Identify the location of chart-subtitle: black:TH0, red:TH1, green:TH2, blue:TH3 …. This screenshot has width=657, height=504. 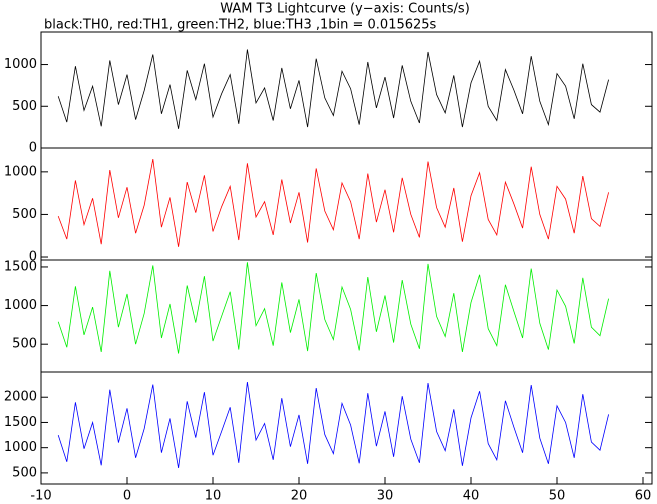
(240, 25).